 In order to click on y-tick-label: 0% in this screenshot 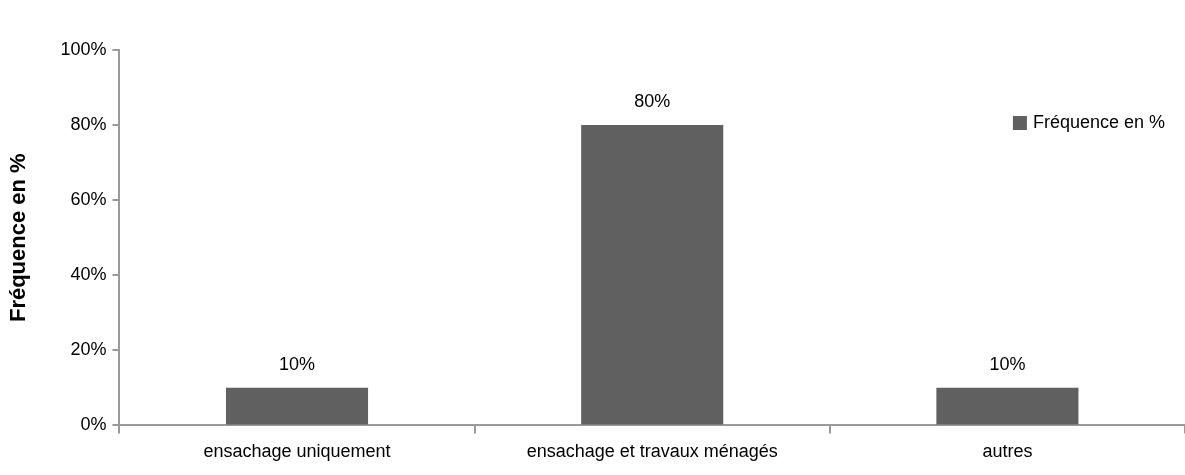, I will do `click(93, 424)`.